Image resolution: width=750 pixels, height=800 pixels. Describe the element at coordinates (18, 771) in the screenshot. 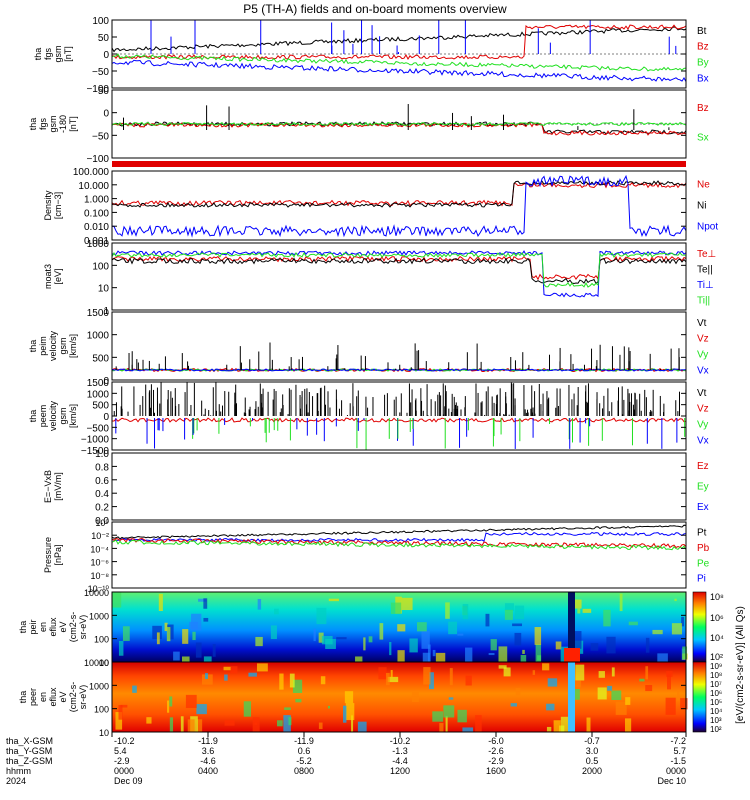

I see `x-row-label: hhmm` at that location.